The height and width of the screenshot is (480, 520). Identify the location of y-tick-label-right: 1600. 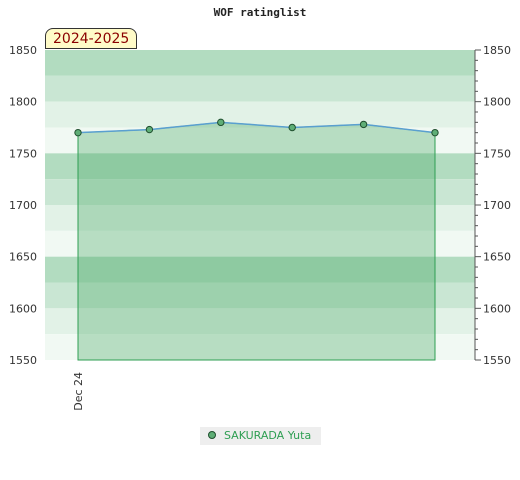
(497, 308).